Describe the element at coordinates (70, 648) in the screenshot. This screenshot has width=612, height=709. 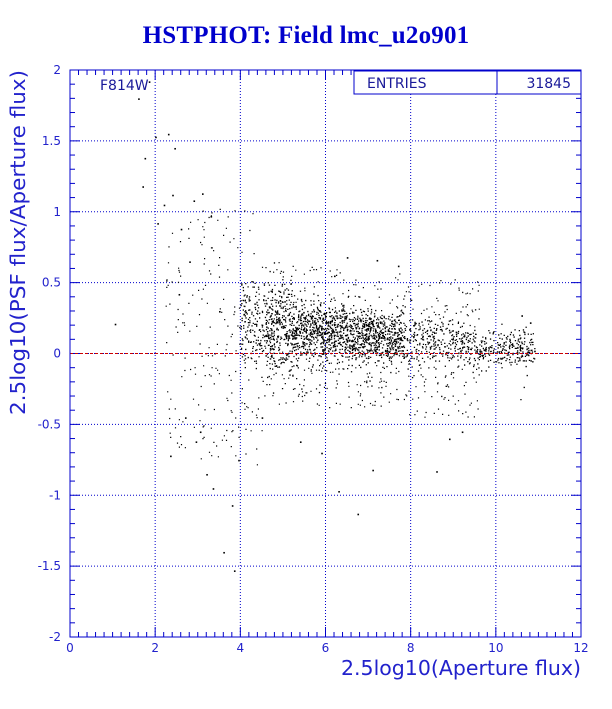
I see `x-tick-label: 0` at that location.